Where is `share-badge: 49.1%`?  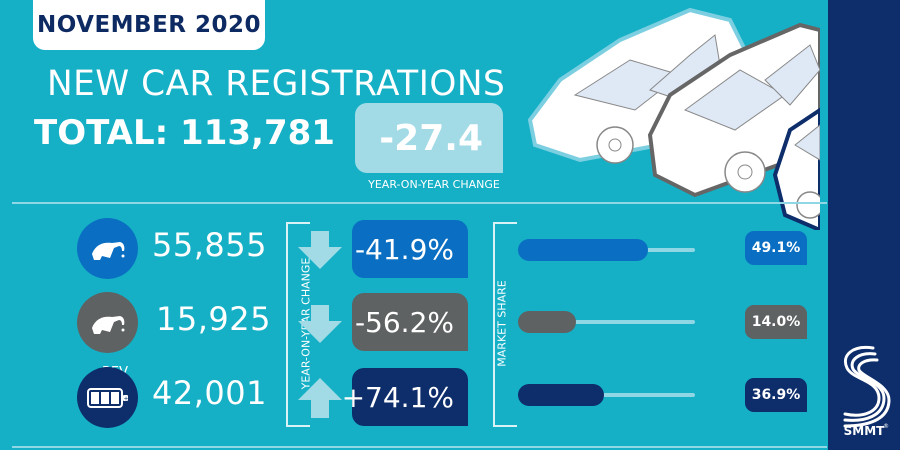 share-badge: 49.1% is located at coordinates (776, 248).